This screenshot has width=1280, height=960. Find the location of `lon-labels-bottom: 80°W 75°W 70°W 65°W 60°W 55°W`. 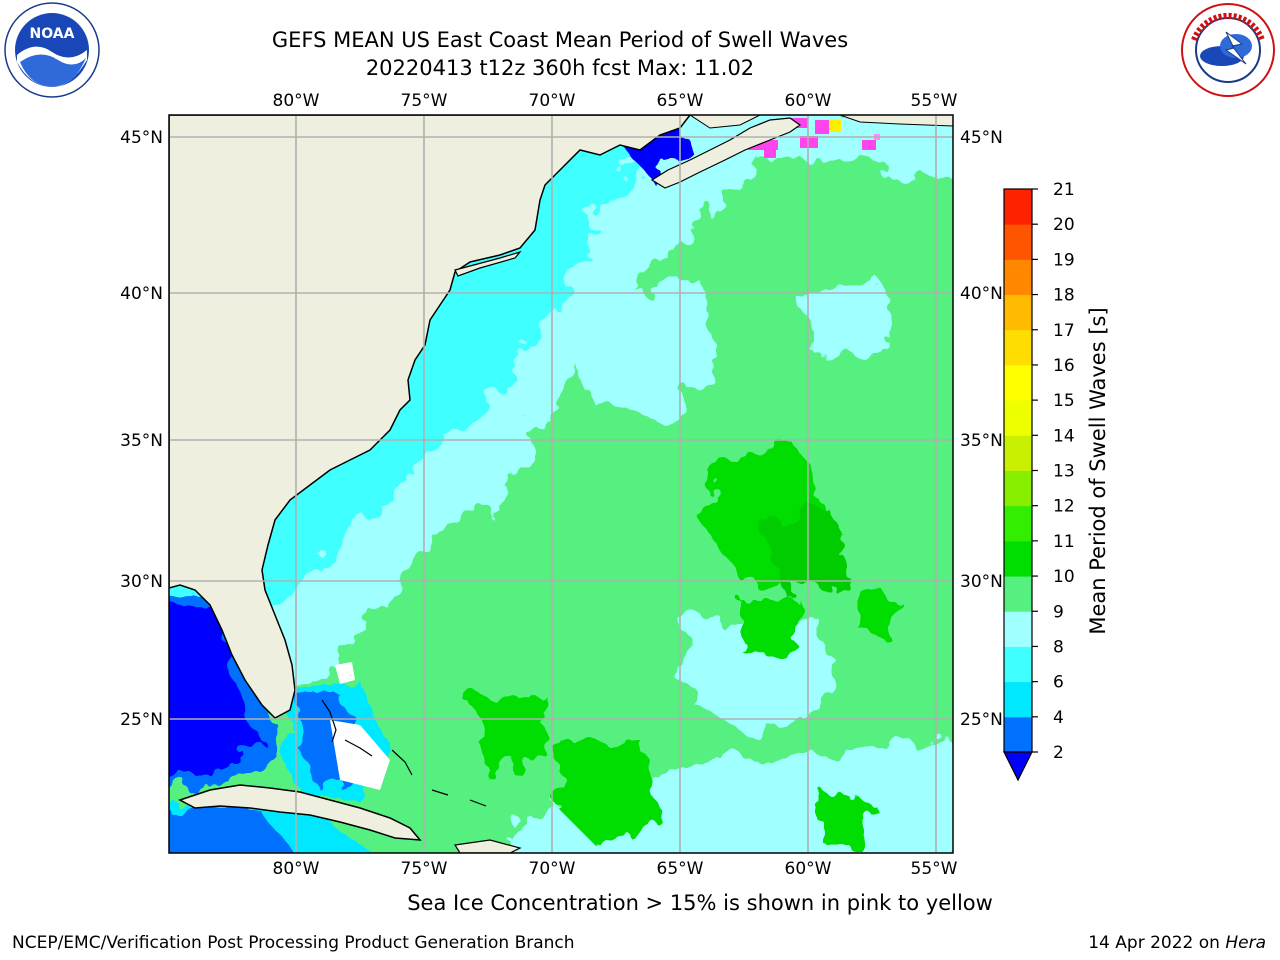

lon-labels-bottom: 80°W 75°W 70°W 65°W 60°W 55°W is located at coordinates (615, 869).